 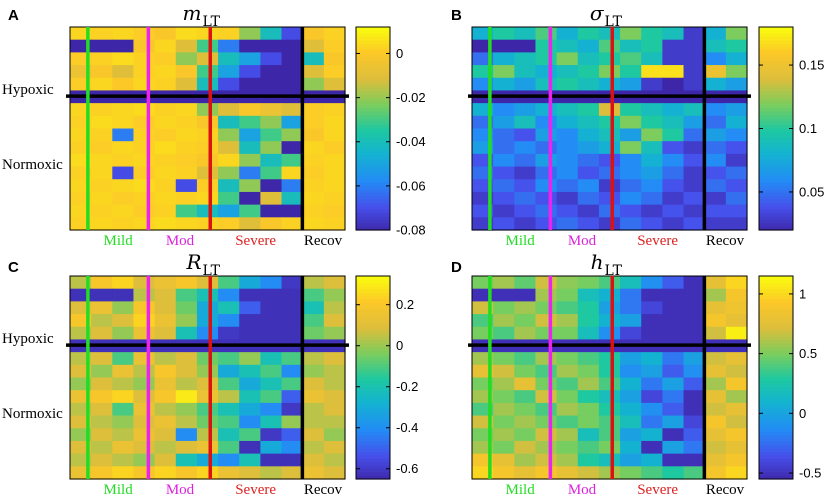 I want to click on panel-title-subscript: LT, so click(x=614, y=22).